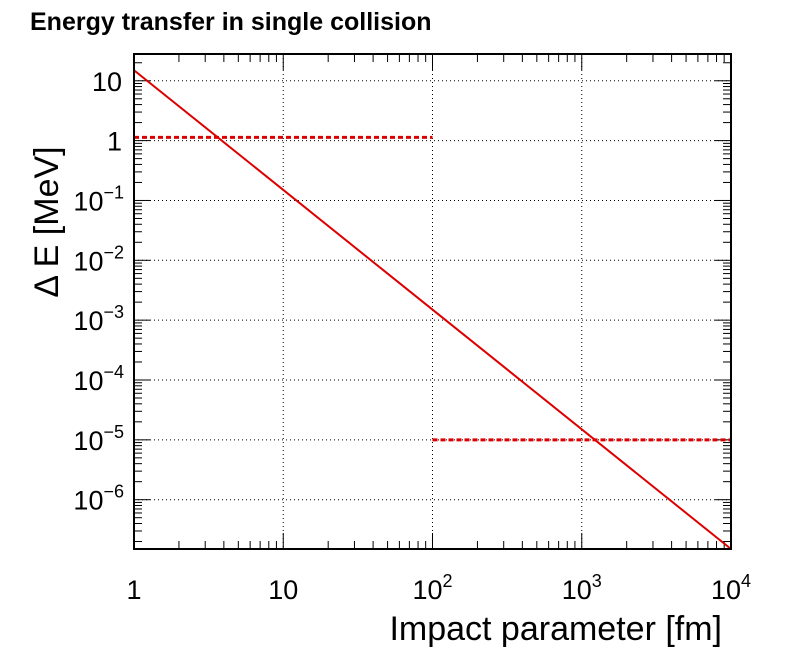  What do you see at coordinates (114, 142) in the screenshot?
I see `y-tick-label-6: 1` at bounding box center [114, 142].